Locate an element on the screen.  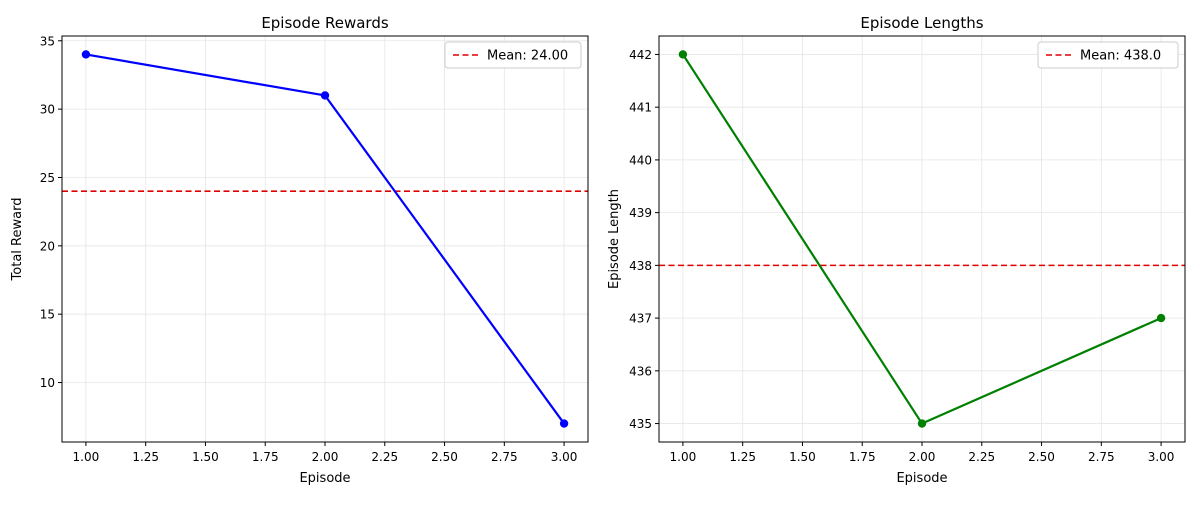
y-tick-label: 439 is located at coordinates (640, 213).